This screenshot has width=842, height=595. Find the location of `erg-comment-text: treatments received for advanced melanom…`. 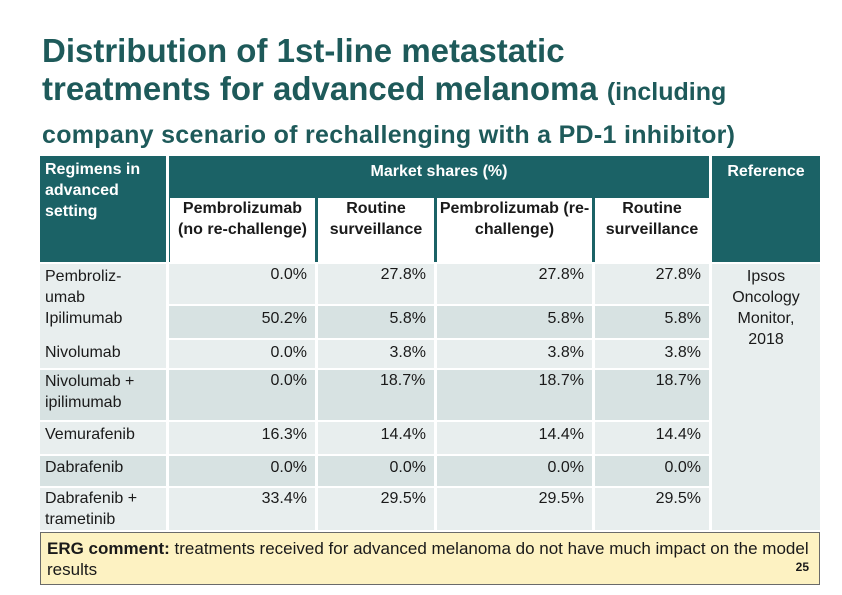

erg-comment-text: treatments received for advanced melanom… is located at coordinates (428, 559).